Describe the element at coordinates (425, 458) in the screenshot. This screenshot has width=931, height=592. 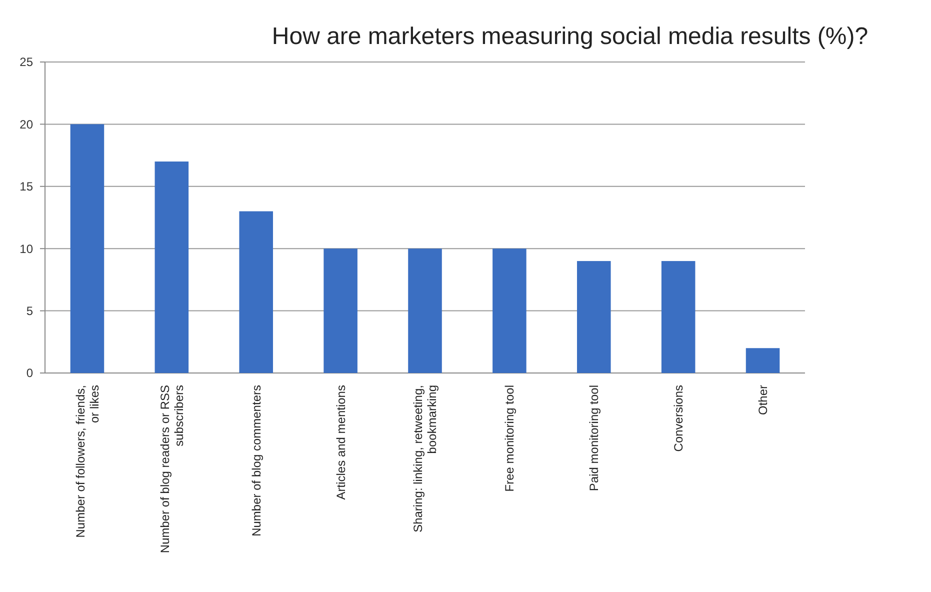
I see `x-tick-label: Sharing: linking, retweeting, bookmarking` at that location.